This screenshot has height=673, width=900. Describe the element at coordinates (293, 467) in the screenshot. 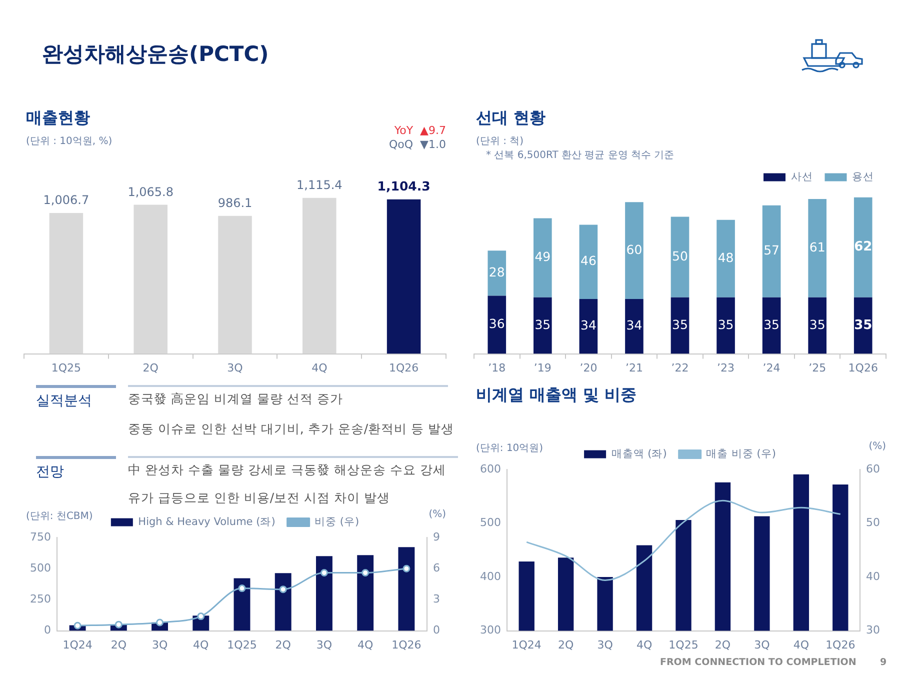

I see `text: 中 완성차 수출 물량 강세로 극동發 해상운송 수요 강세` at that location.